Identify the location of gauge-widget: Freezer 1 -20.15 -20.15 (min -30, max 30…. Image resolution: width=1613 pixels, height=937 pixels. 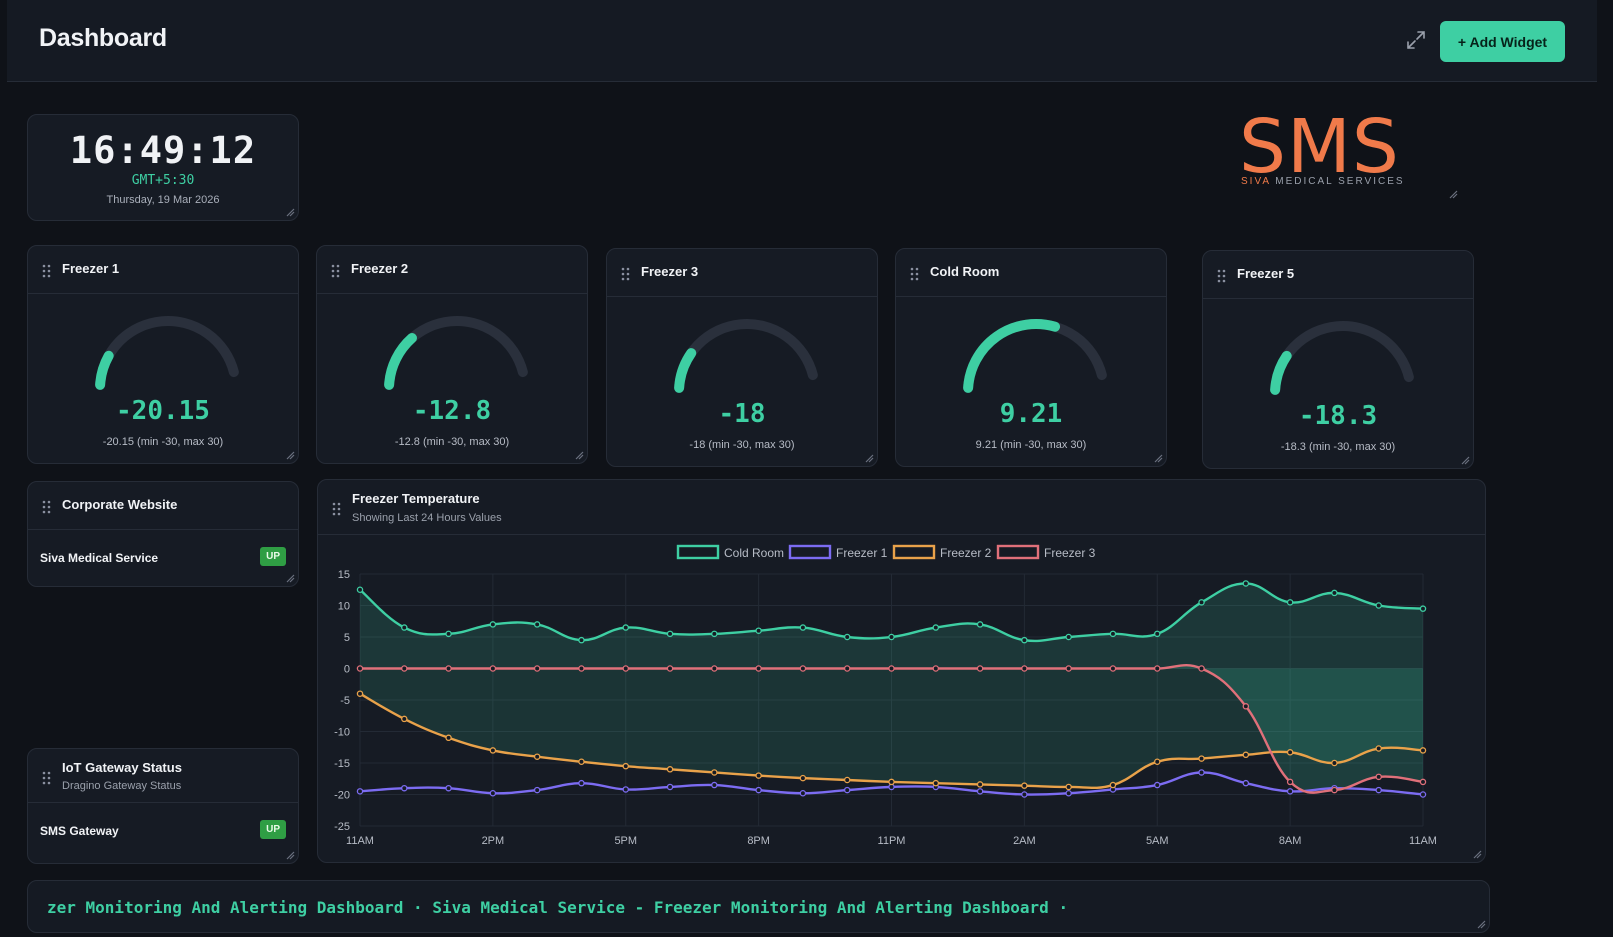
(163, 354).